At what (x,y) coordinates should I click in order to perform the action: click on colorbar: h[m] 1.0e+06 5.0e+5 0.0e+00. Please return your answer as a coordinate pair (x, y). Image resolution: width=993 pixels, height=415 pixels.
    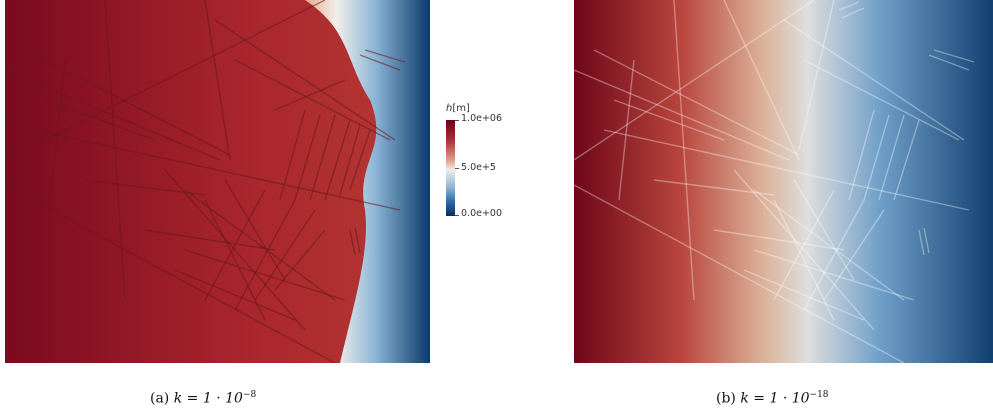
    Looking at the image, I should click on (487, 163).